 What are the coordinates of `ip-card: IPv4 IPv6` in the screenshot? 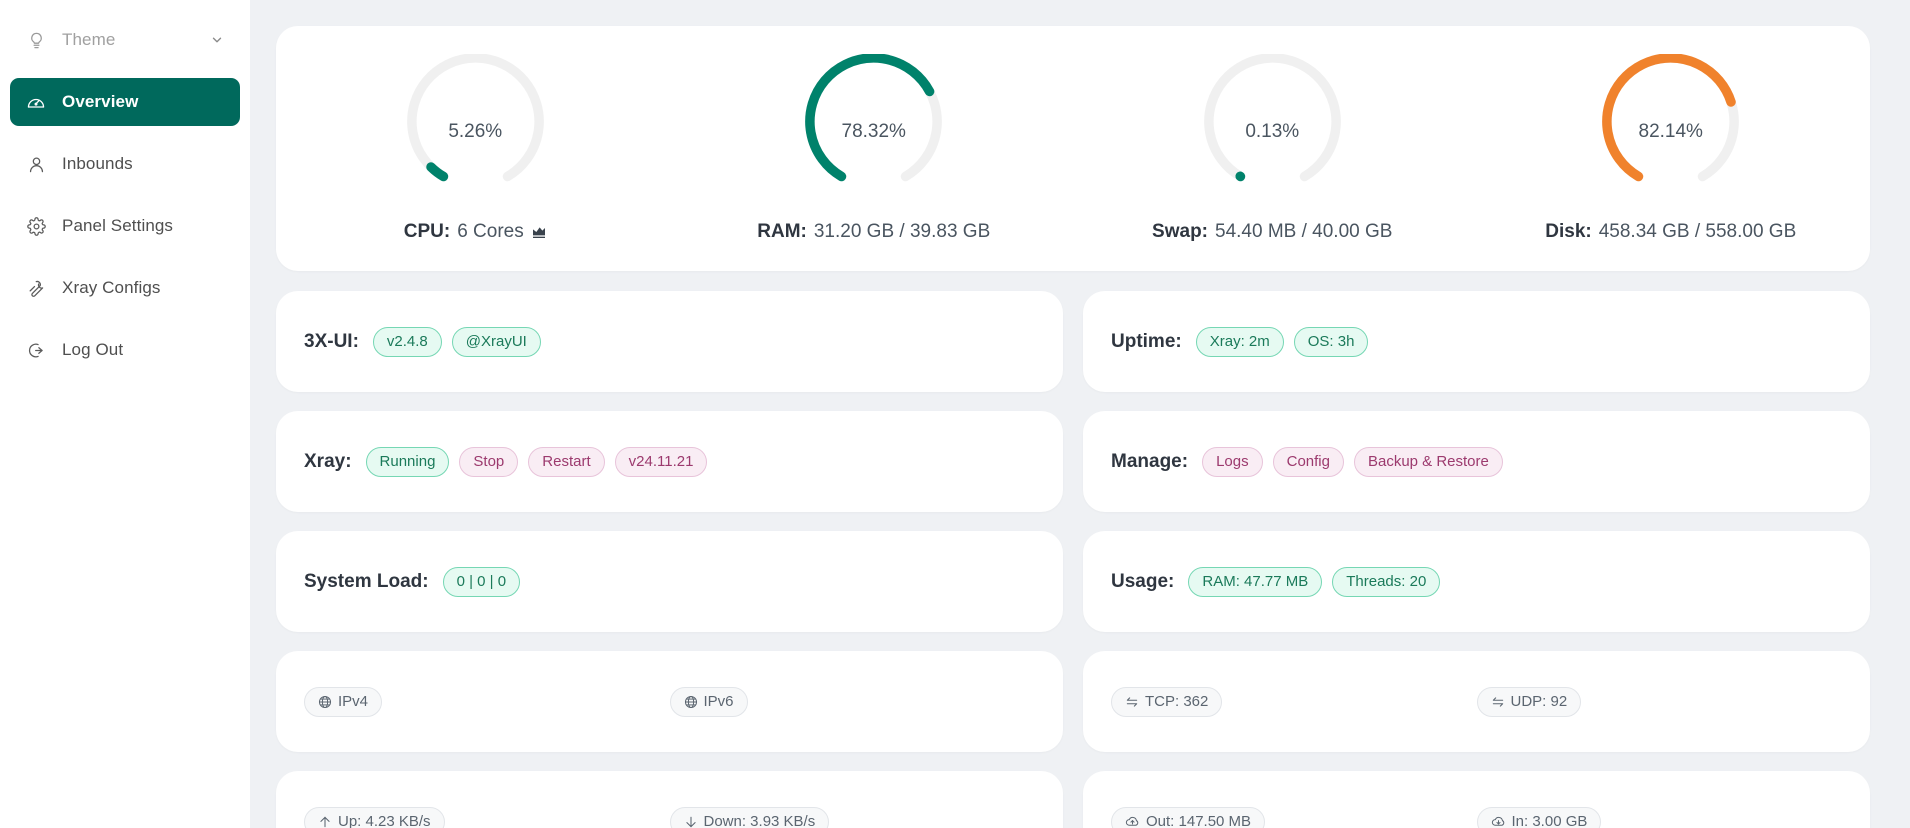 It's located at (669, 701).